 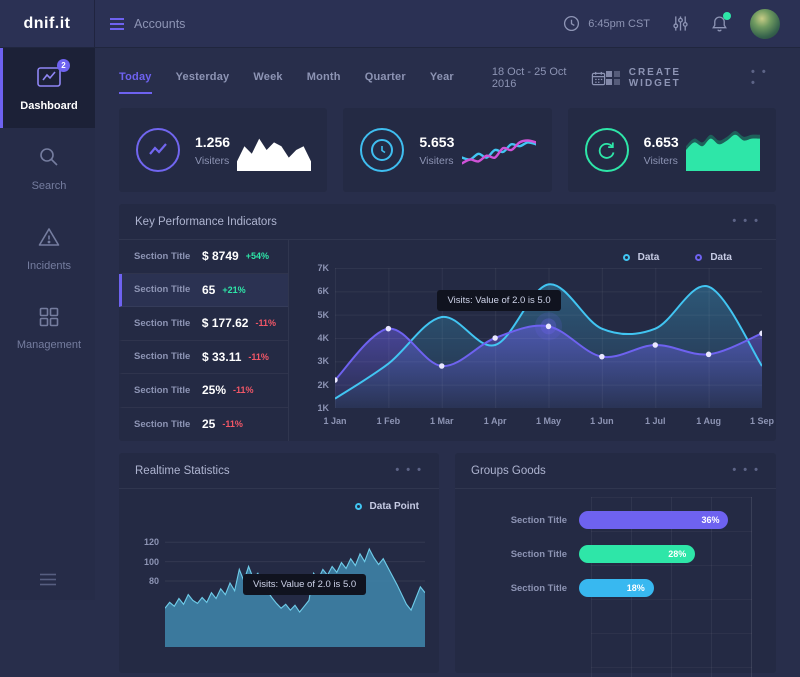 What do you see at coordinates (708, 421) in the screenshot?
I see `x-tick: 1 Aug` at bounding box center [708, 421].